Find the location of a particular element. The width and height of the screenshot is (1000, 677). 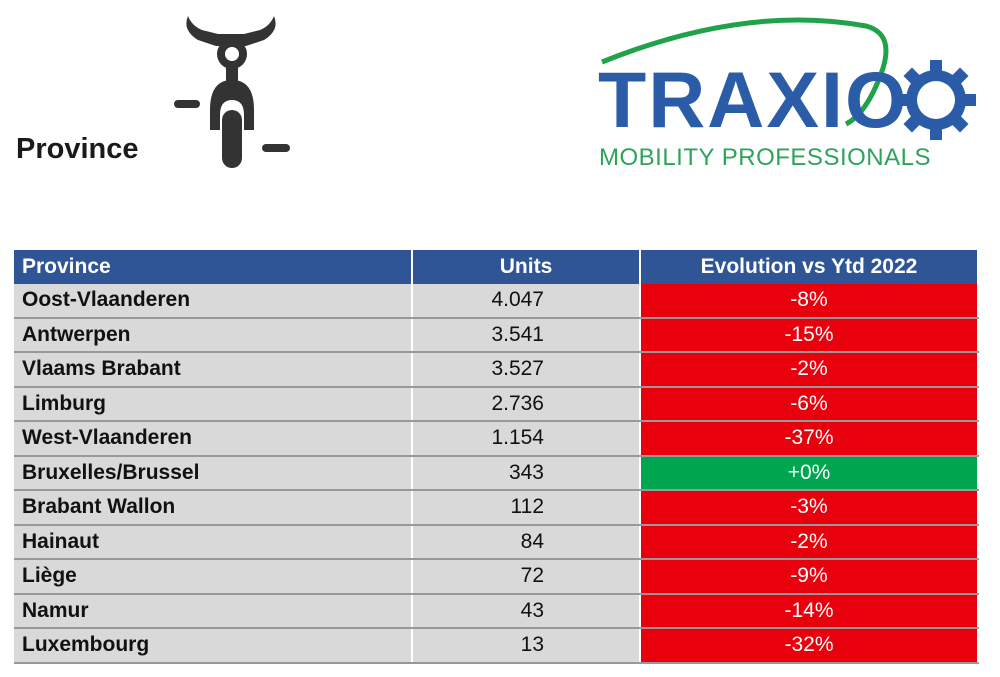

province-cell: Liège is located at coordinates (213, 577).